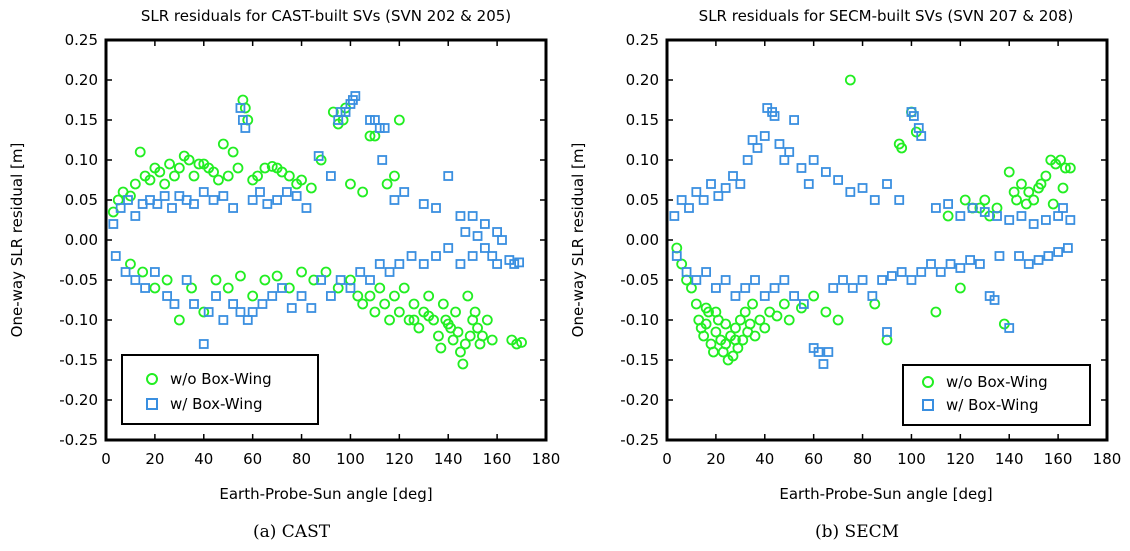  I want to click on legend: w/o Box-Wing w/ Box-Wing, so click(220, 389).